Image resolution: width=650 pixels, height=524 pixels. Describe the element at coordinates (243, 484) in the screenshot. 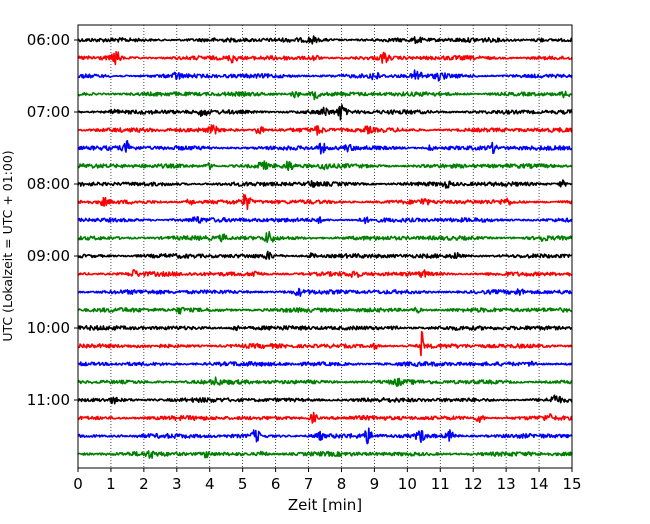

I see `x-tick-label: 5` at that location.